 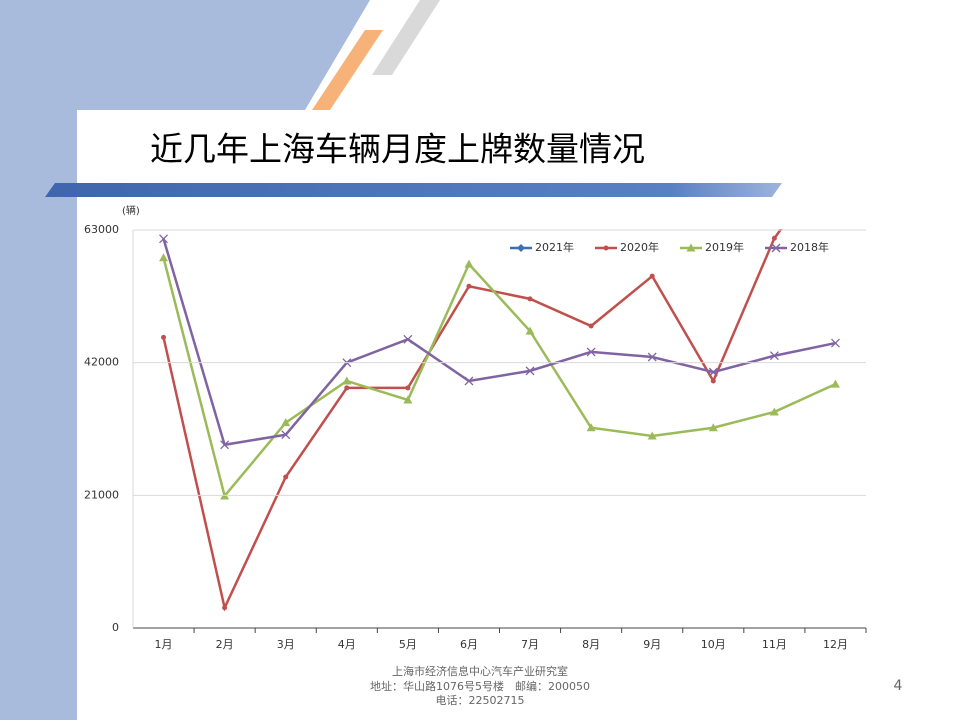 I want to click on y-tick-label: 21000, so click(x=101, y=494).